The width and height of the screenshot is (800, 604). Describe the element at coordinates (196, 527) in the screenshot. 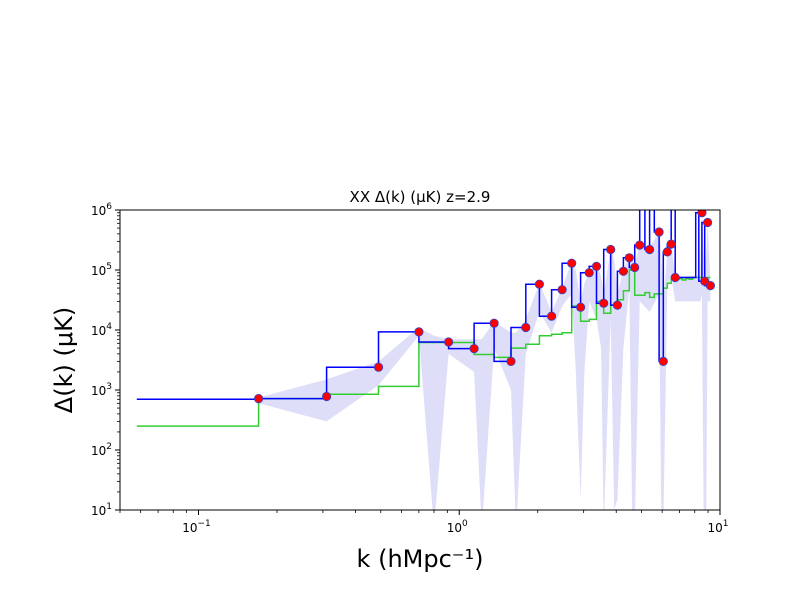

I see `x-tick-label: 10⁻¹` at that location.